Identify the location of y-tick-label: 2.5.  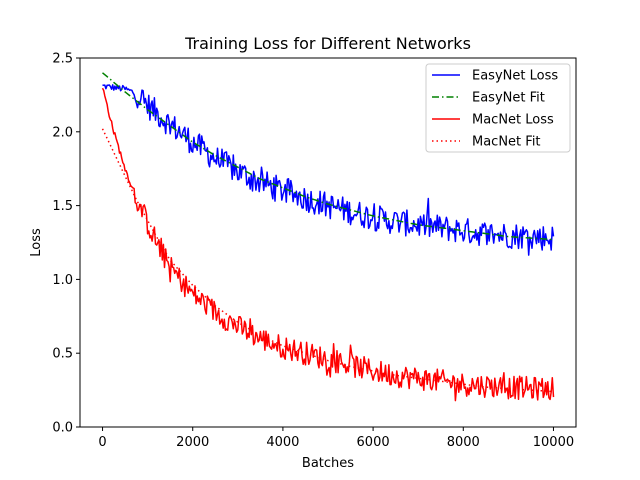
(62, 59).